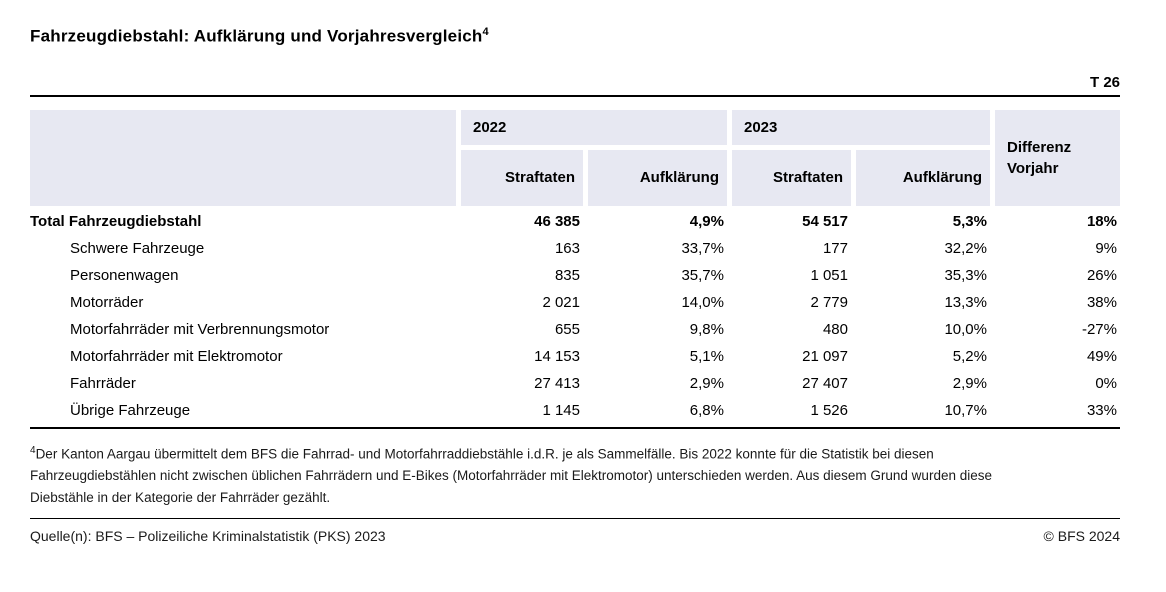 The height and width of the screenshot is (592, 1166). Describe the element at coordinates (965, 330) in the screenshot. I see `cell-aufklaerung-2023: 10,0%` at that location.